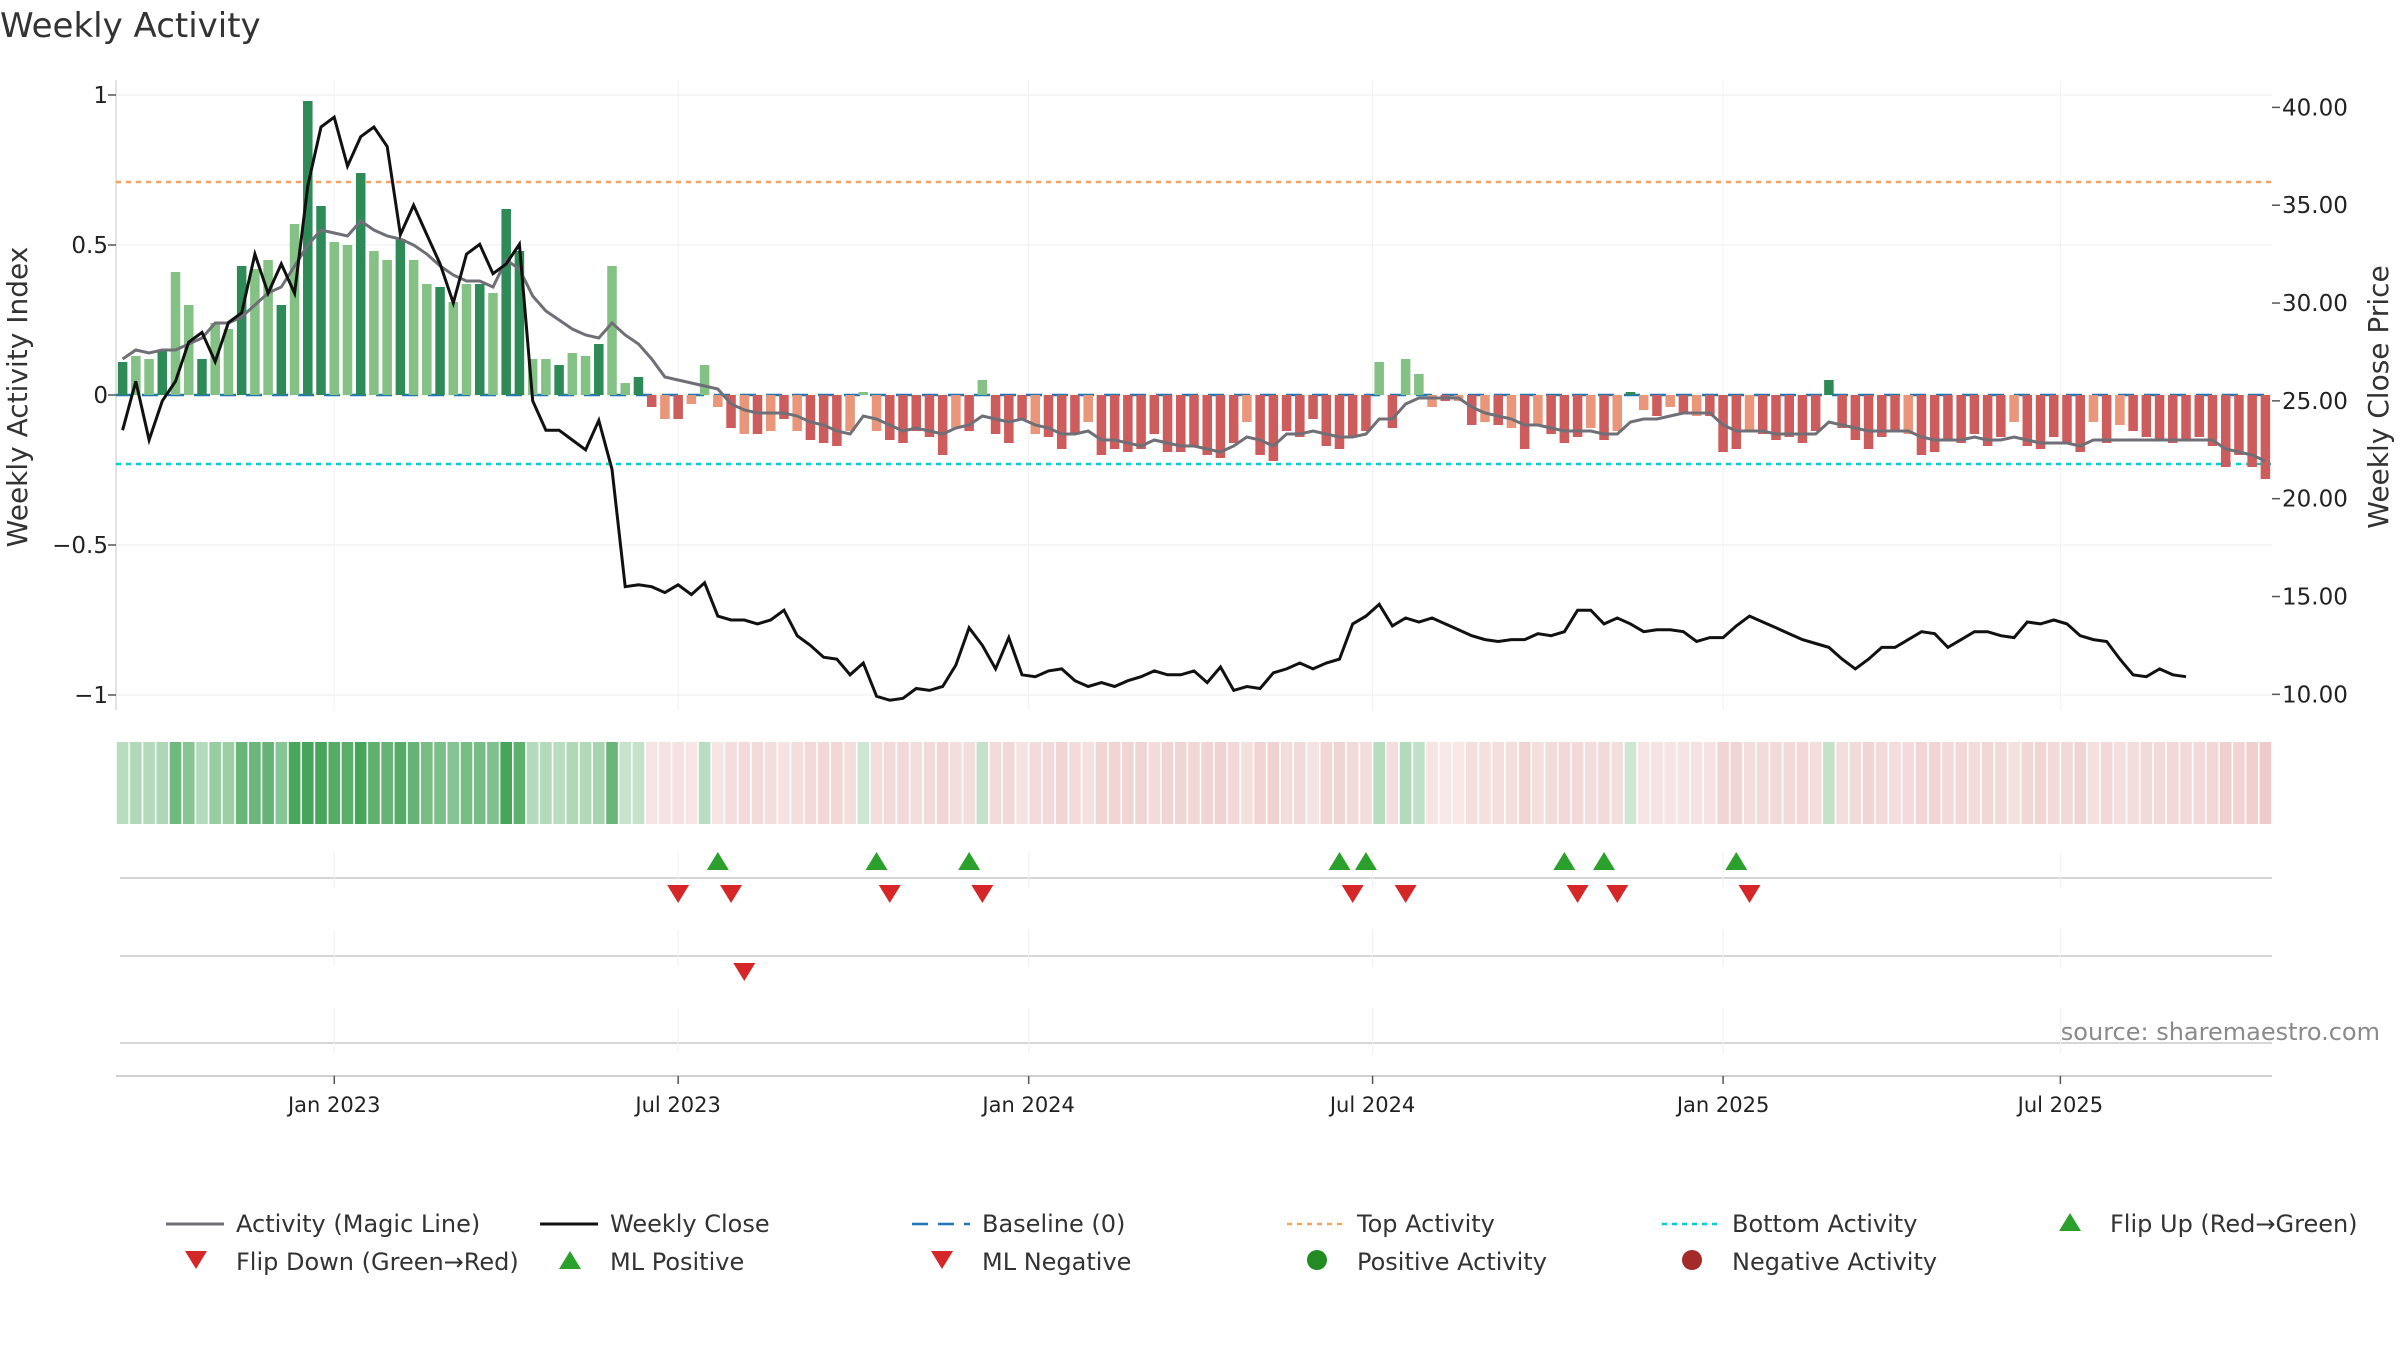 Image resolution: width=2400 pixels, height=1350 pixels. Describe the element at coordinates (91, 696) in the screenshot. I see `y-tick-label: −1` at that location.